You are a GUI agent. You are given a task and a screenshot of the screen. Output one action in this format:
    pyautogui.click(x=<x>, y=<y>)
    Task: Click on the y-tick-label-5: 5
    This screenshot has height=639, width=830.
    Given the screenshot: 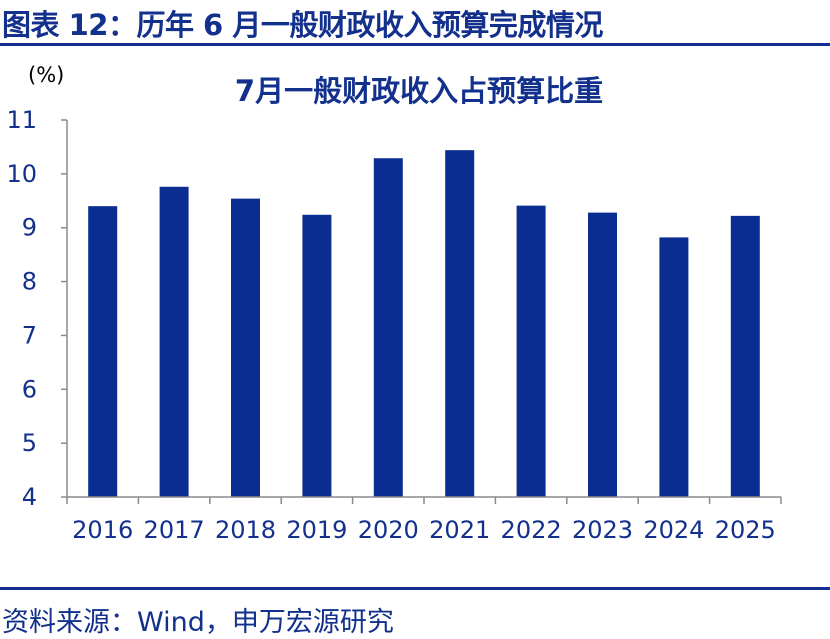 What is the action you would take?
    pyautogui.click(x=29, y=443)
    